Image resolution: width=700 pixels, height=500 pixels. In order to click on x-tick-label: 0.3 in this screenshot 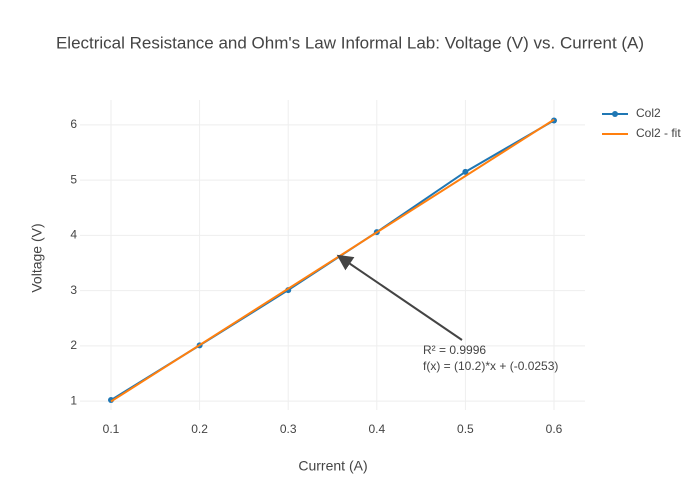, I will do `click(288, 429)`.